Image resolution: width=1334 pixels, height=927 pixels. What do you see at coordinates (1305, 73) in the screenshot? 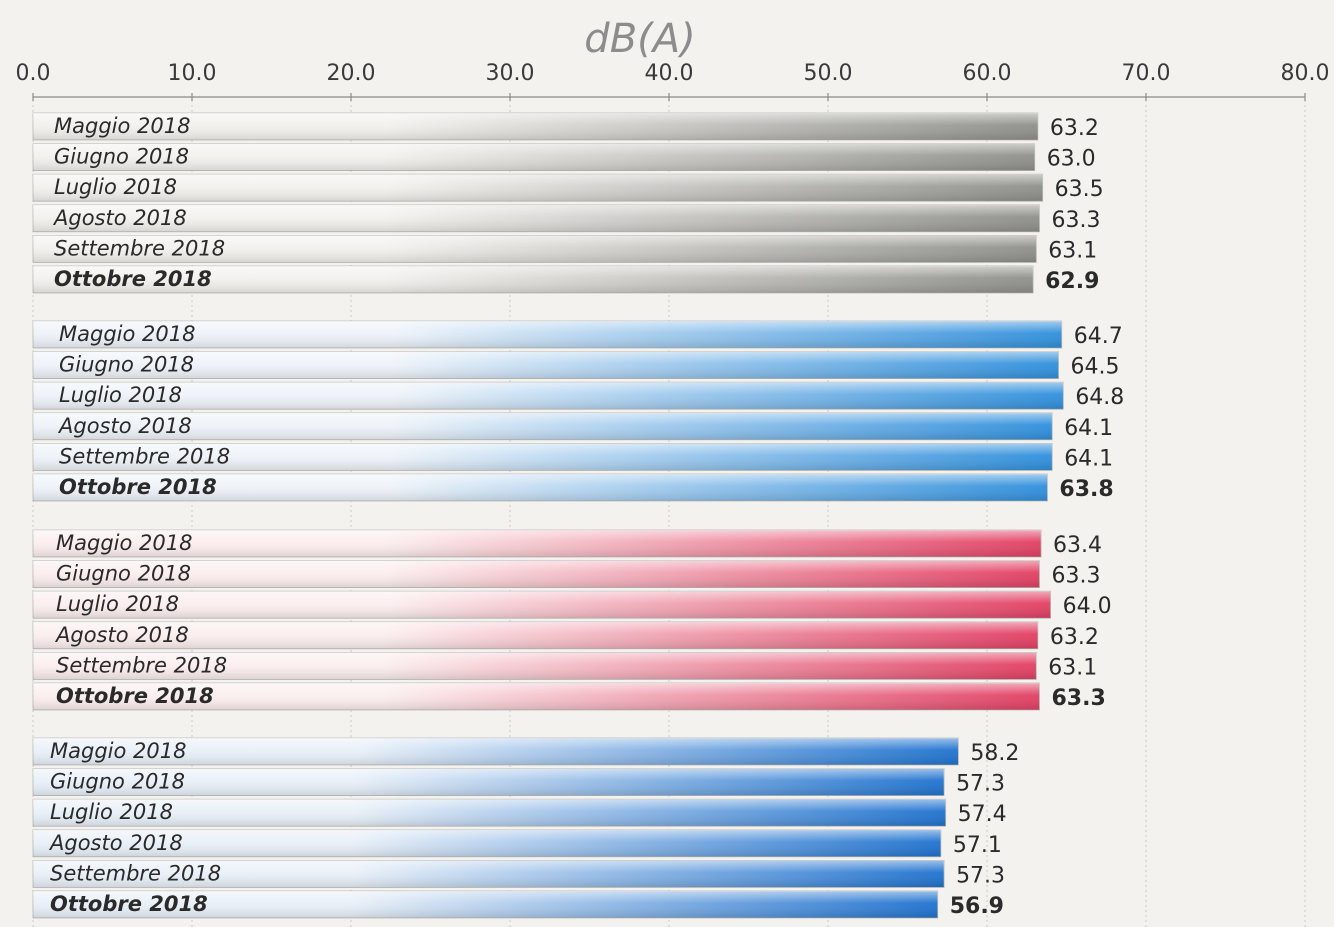
I see `x-tick-label: 80.0` at bounding box center [1305, 73].